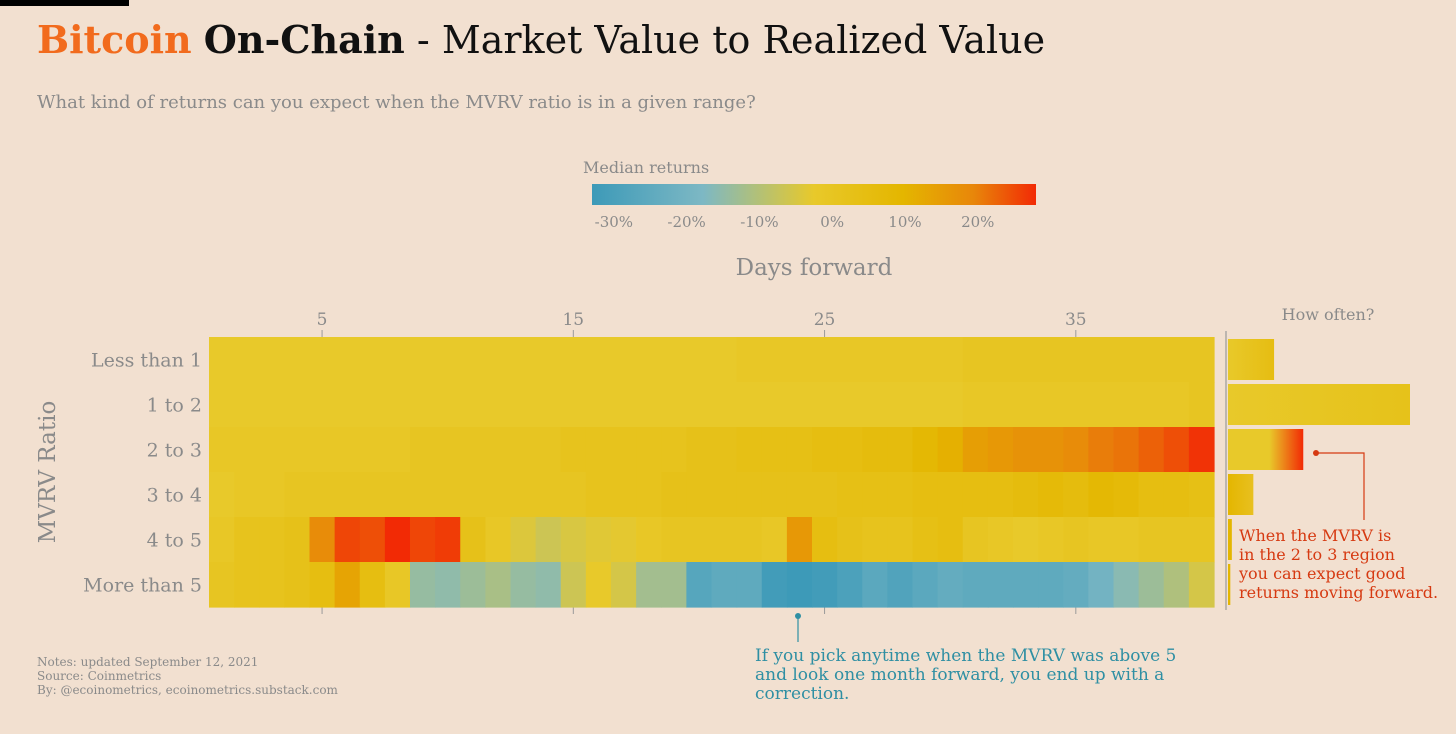 The width and height of the screenshot is (1456, 734). I want to click on annotation-line: When the MVRV is, so click(1315, 535).